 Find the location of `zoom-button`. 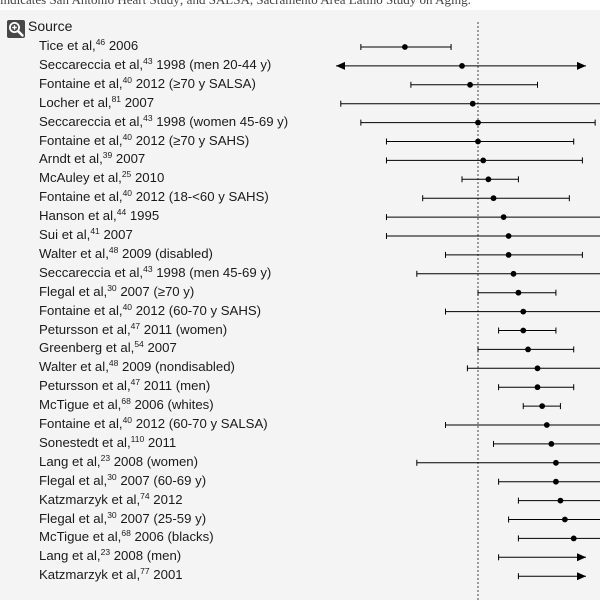

zoom-button is located at coordinates (16, 29).